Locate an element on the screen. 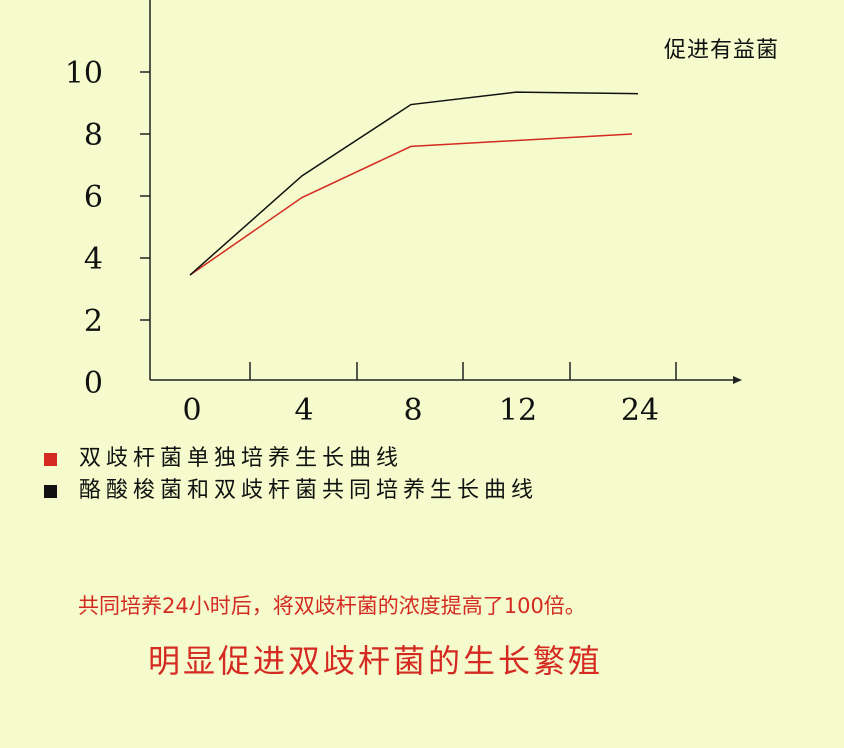 The image size is (844, 748). y-tick-label: 6 is located at coordinates (93, 197).